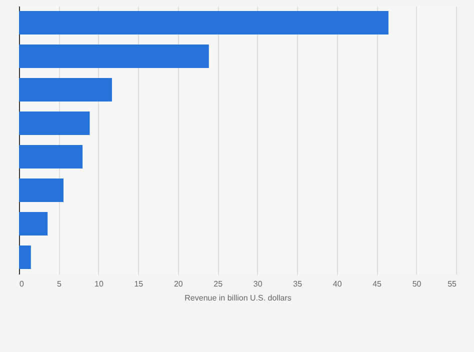  Describe the element at coordinates (238, 298) in the screenshot. I see `x-axis-title: Revenue in billion U.S. dollars` at that location.